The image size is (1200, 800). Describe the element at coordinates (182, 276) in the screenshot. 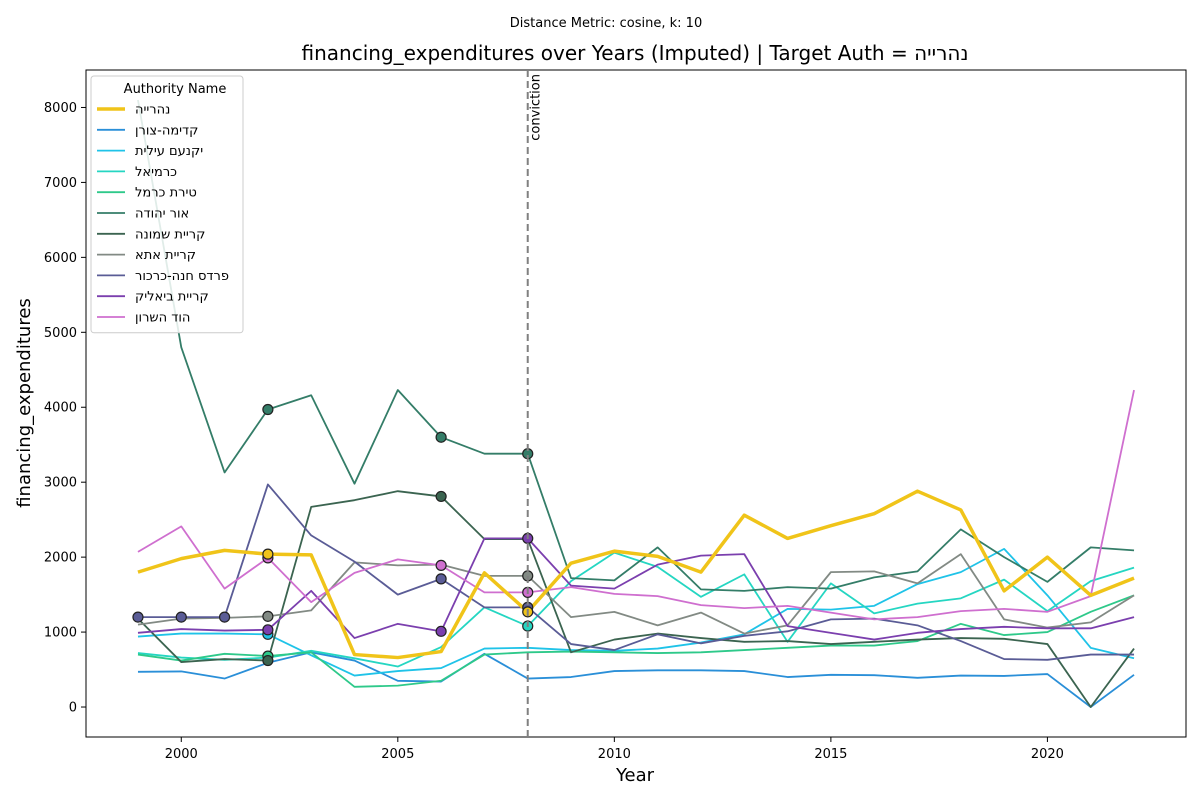

I see `legend-label: פרדס חנה-כרכור` at that location.